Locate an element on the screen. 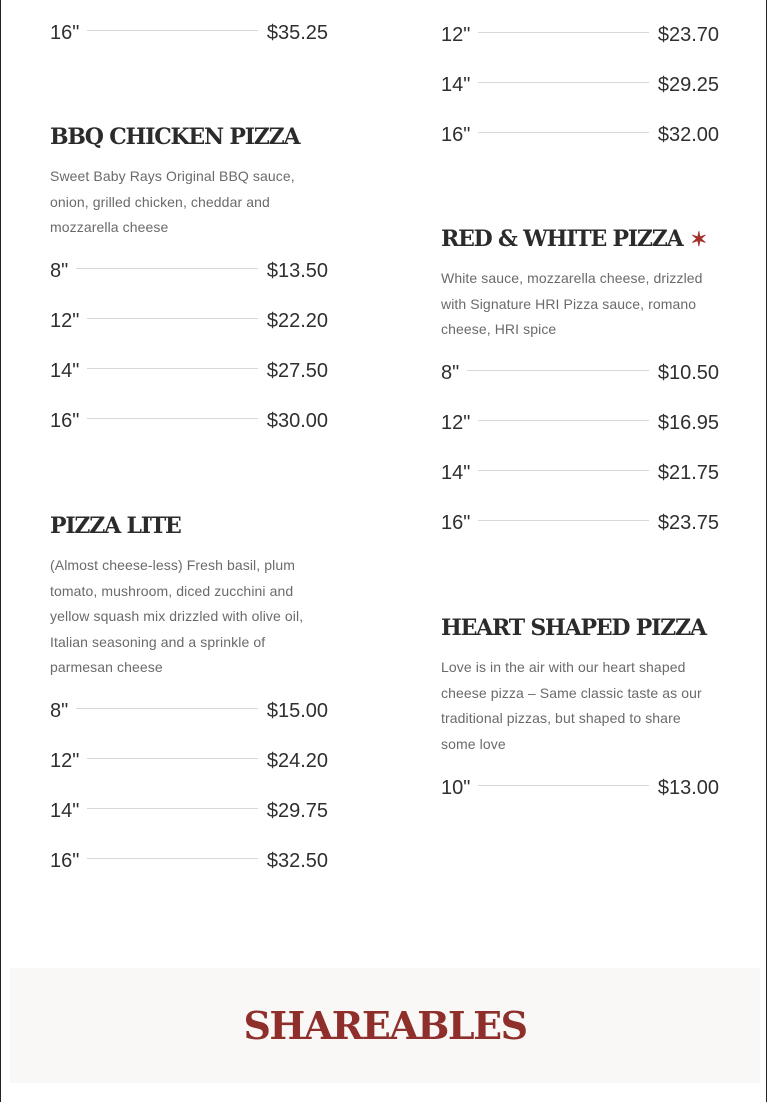 The height and width of the screenshot is (1102, 770). price-row: 16" $32.50 is located at coordinates (189, 862).